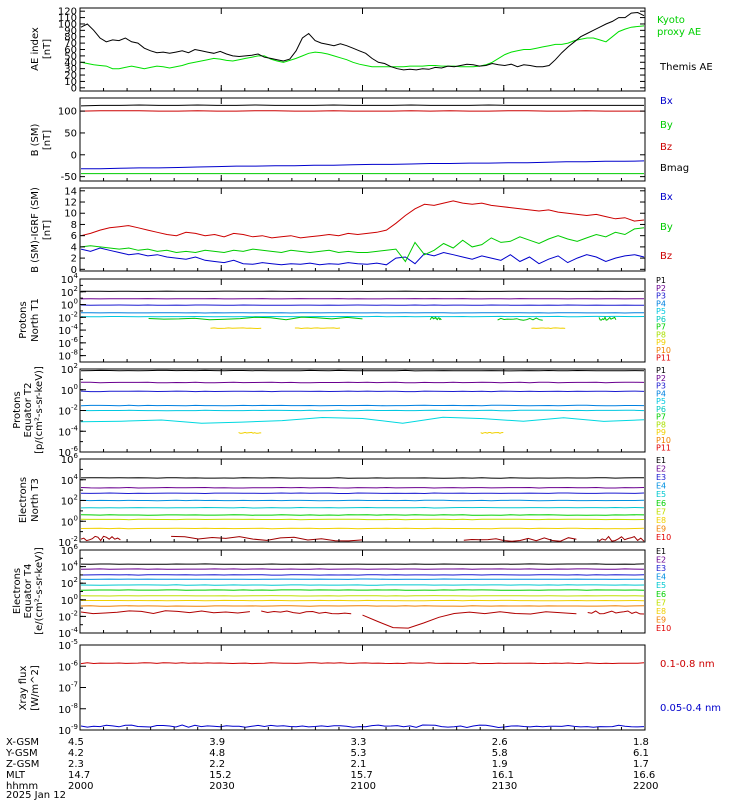 The height and width of the screenshot is (804, 750). What do you see at coordinates (362, 488) in the screenshot?
I see `panel5-flux-line-e2` at bounding box center [362, 488].